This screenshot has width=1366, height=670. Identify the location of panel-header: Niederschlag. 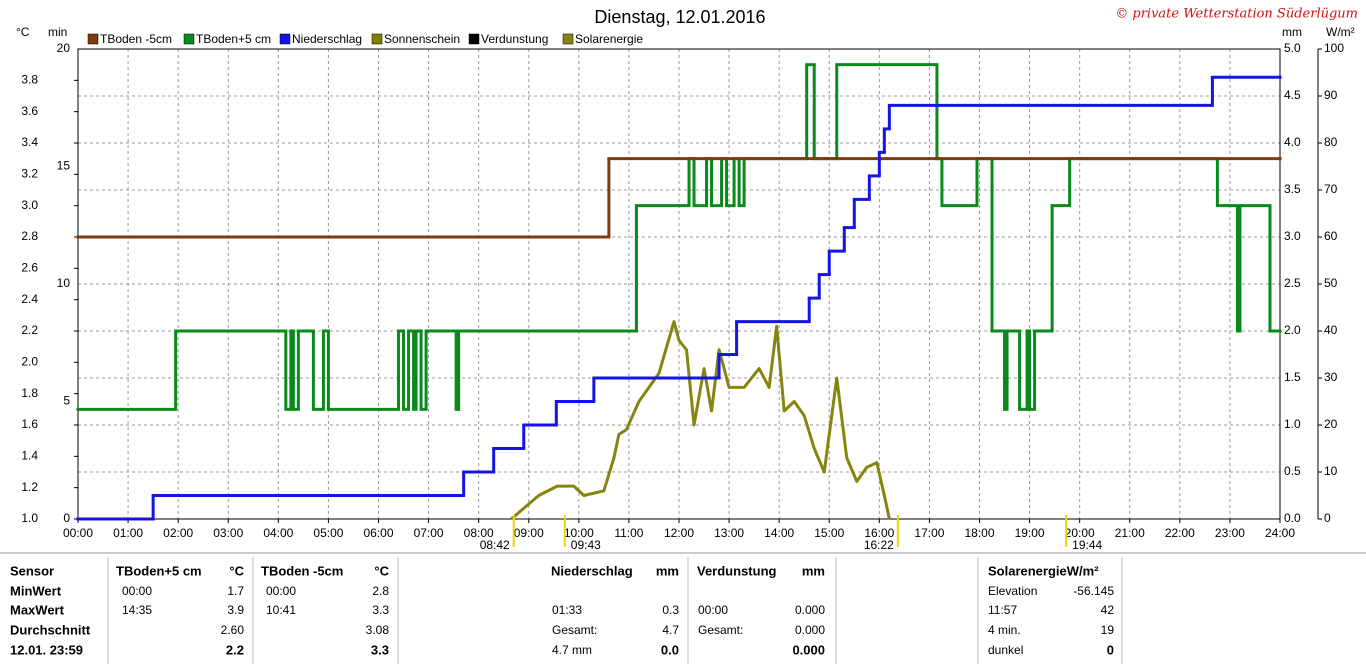
(592, 570).